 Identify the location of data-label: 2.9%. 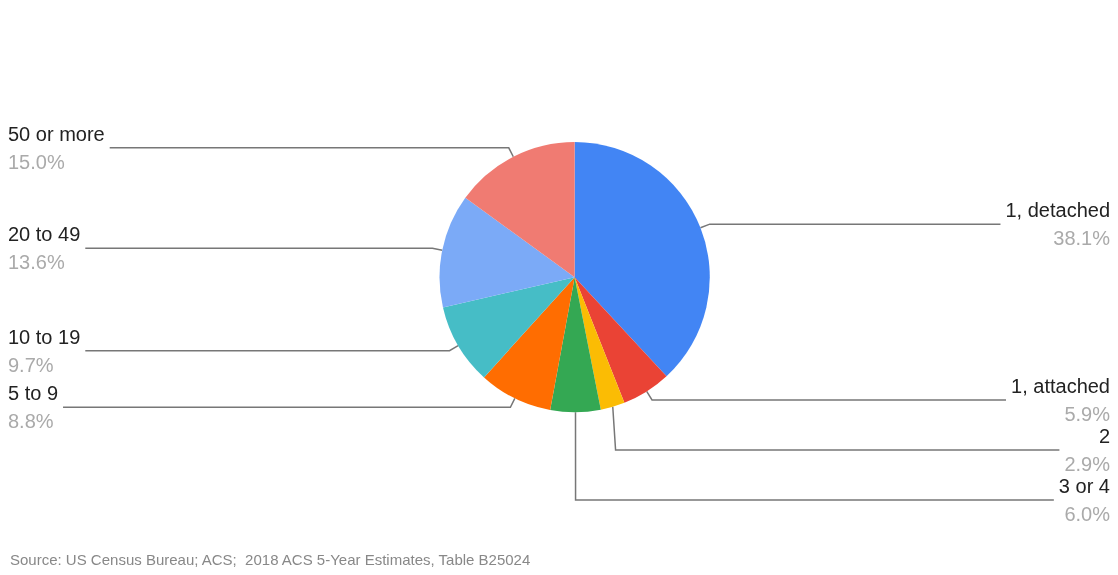
(1087, 463).